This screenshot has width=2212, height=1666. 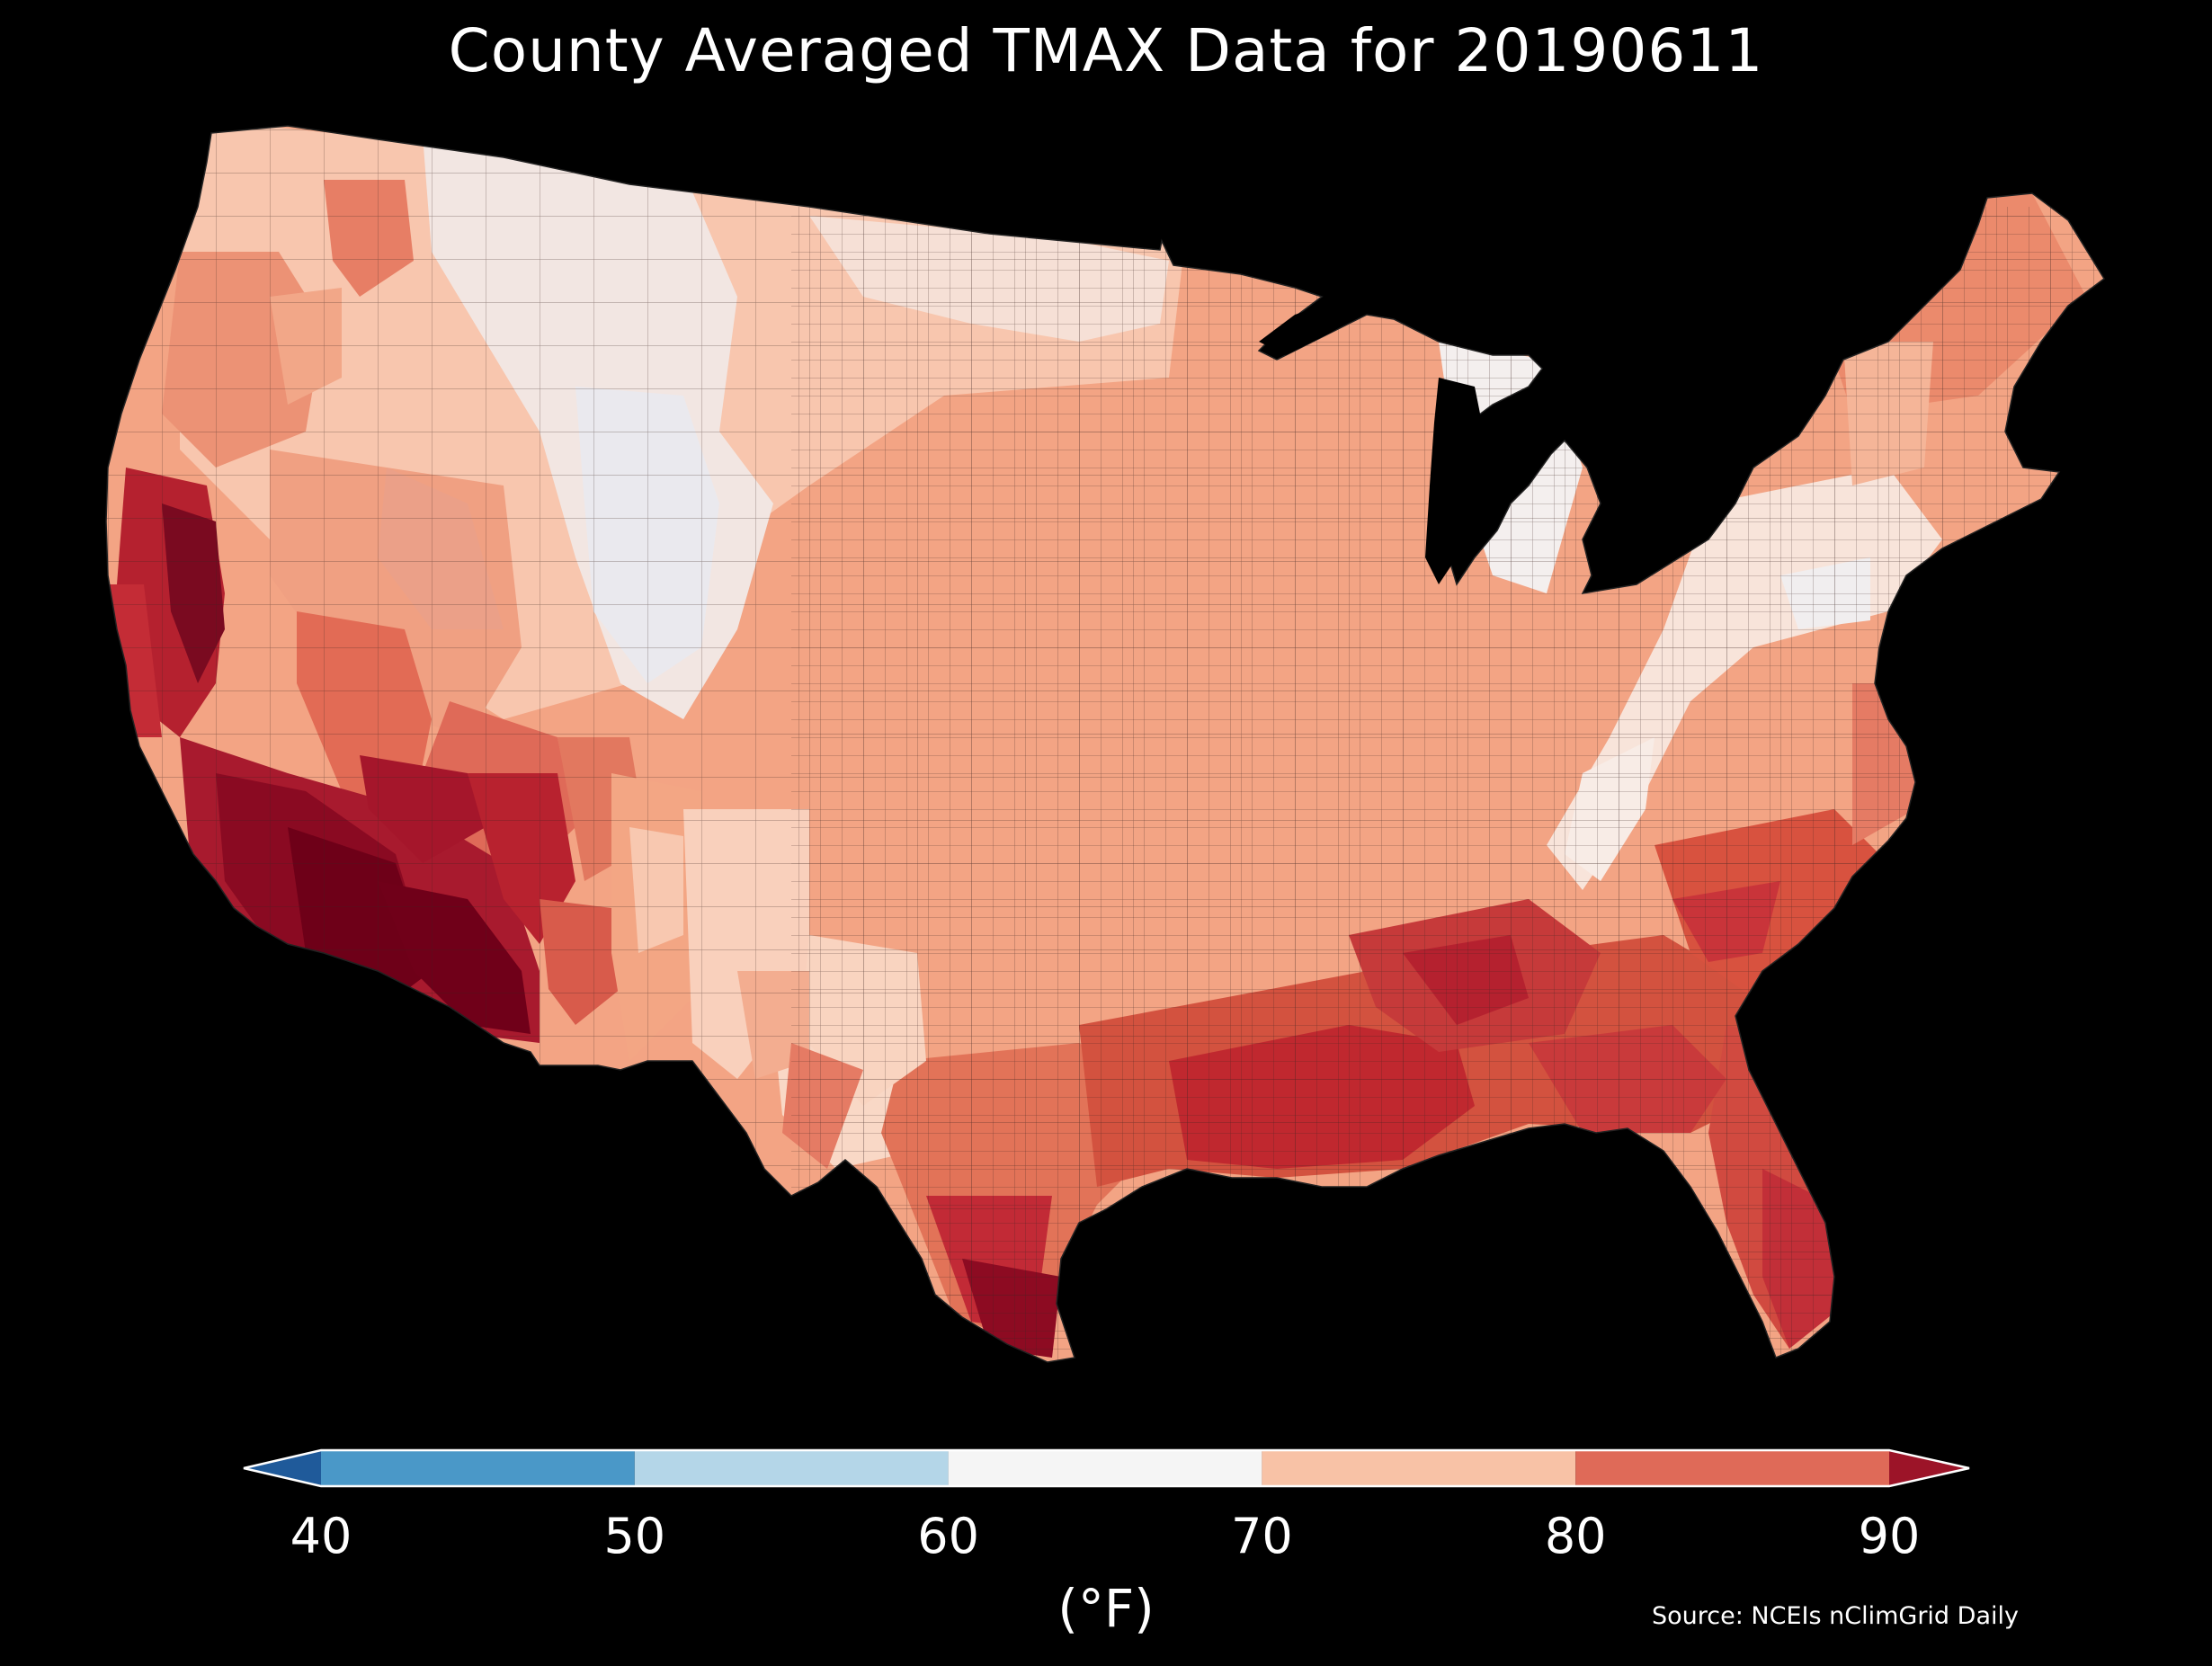 I want to click on colorbar-outline, so click(x=1106, y=1468).